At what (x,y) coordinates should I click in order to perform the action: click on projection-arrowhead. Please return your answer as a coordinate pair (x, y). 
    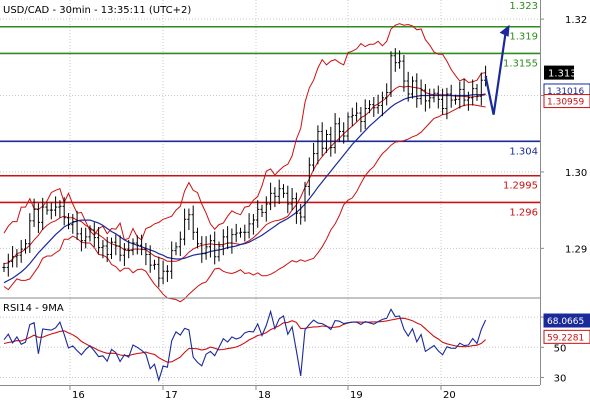
    Looking at the image, I should click on (504, 30).